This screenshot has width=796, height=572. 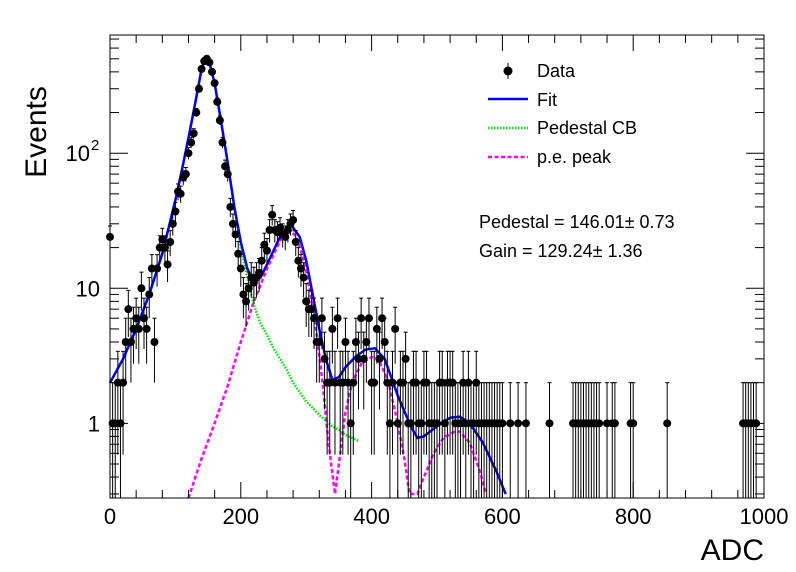 I want to click on x-tick-label: 0, so click(x=110, y=516).